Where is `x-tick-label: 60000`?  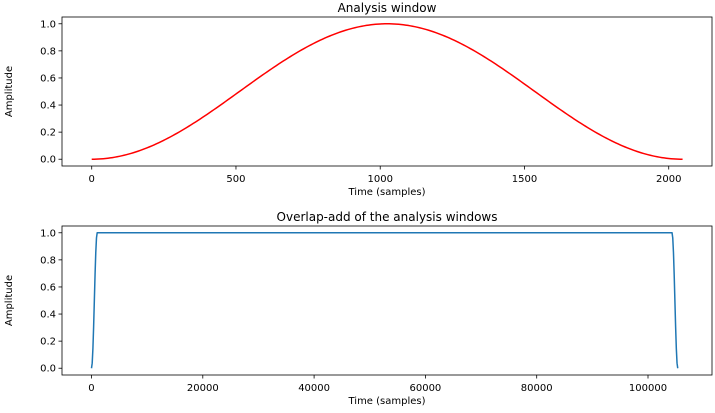 x-tick-label: 60000 is located at coordinates (425, 388).